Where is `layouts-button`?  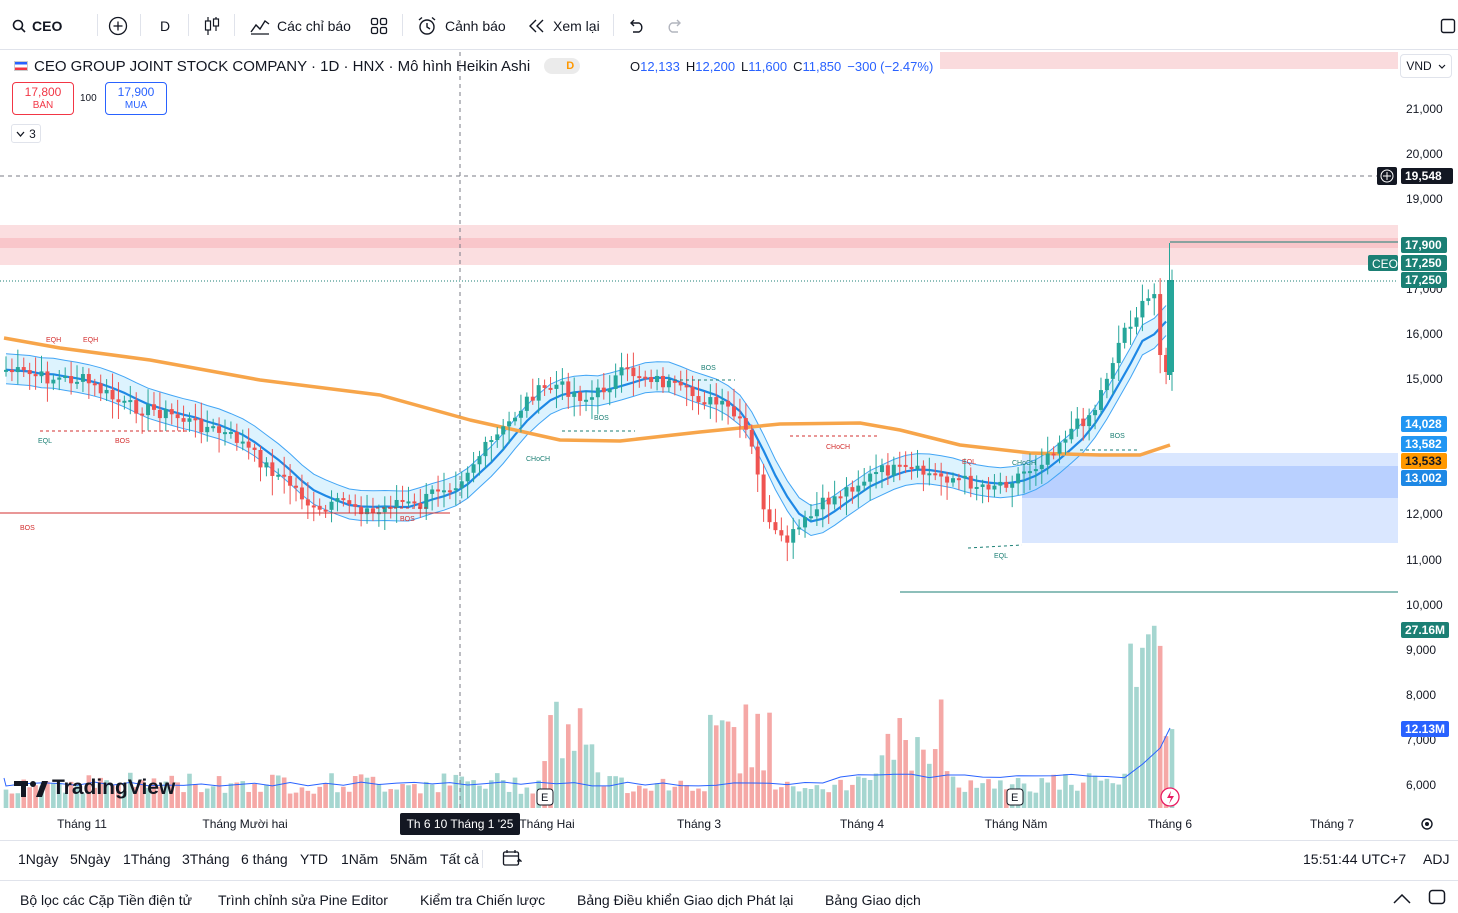 layouts-button is located at coordinates (379, 26).